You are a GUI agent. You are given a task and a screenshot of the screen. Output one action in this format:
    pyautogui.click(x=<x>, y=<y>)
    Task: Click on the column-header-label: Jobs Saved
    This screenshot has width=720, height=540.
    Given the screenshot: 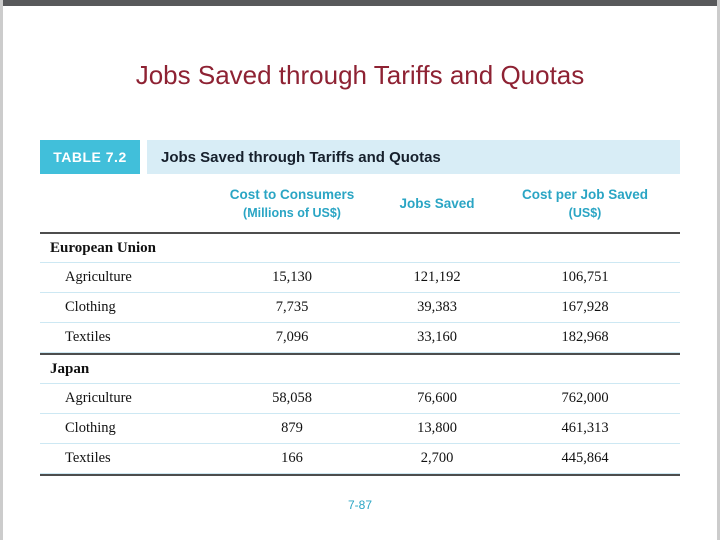 What is the action you would take?
    pyautogui.click(x=437, y=203)
    